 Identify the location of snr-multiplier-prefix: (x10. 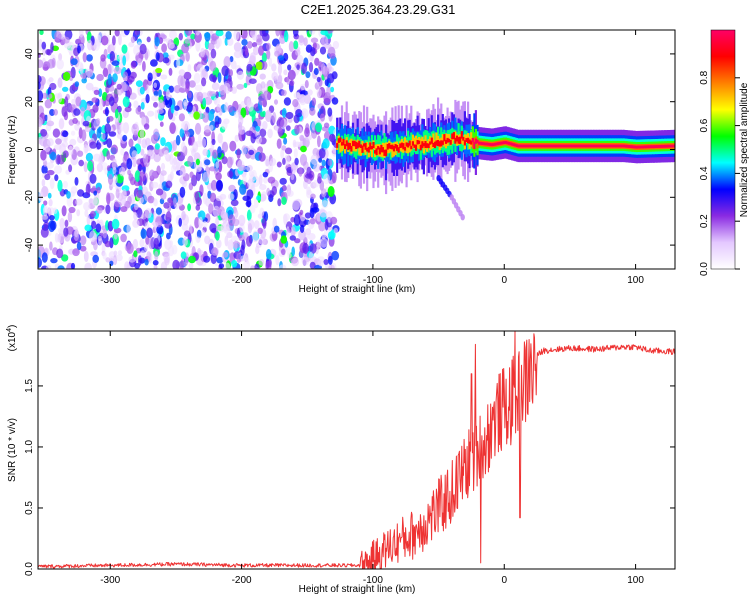
(12, 341).